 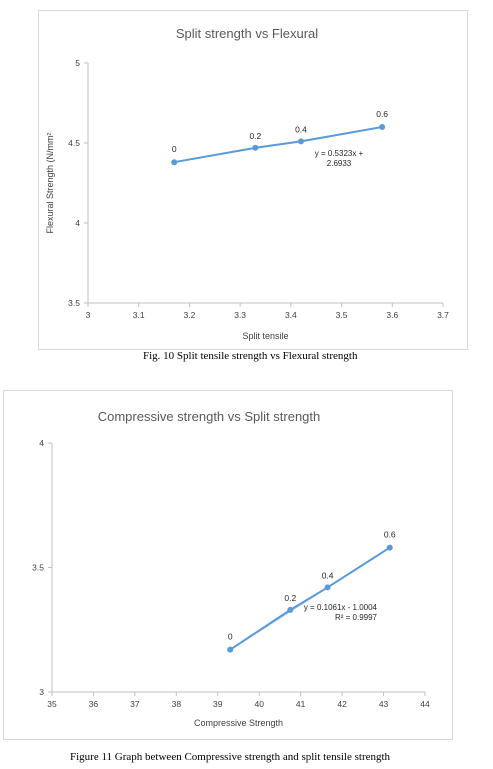 I want to click on trendline-equation: 2.6933, so click(x=339, y=163).